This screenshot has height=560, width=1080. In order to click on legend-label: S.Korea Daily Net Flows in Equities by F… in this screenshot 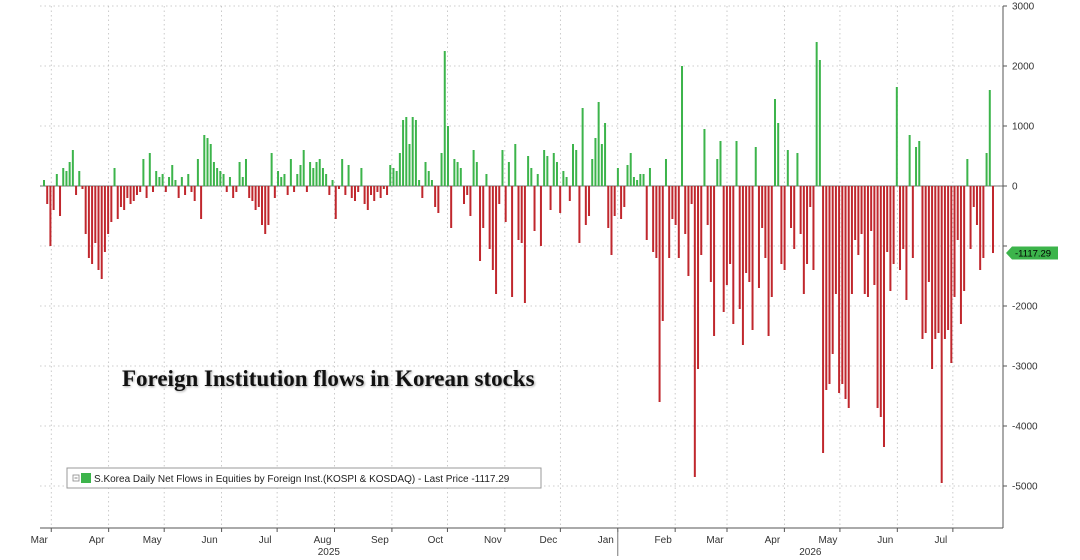, I will do `click(302, 479)`.